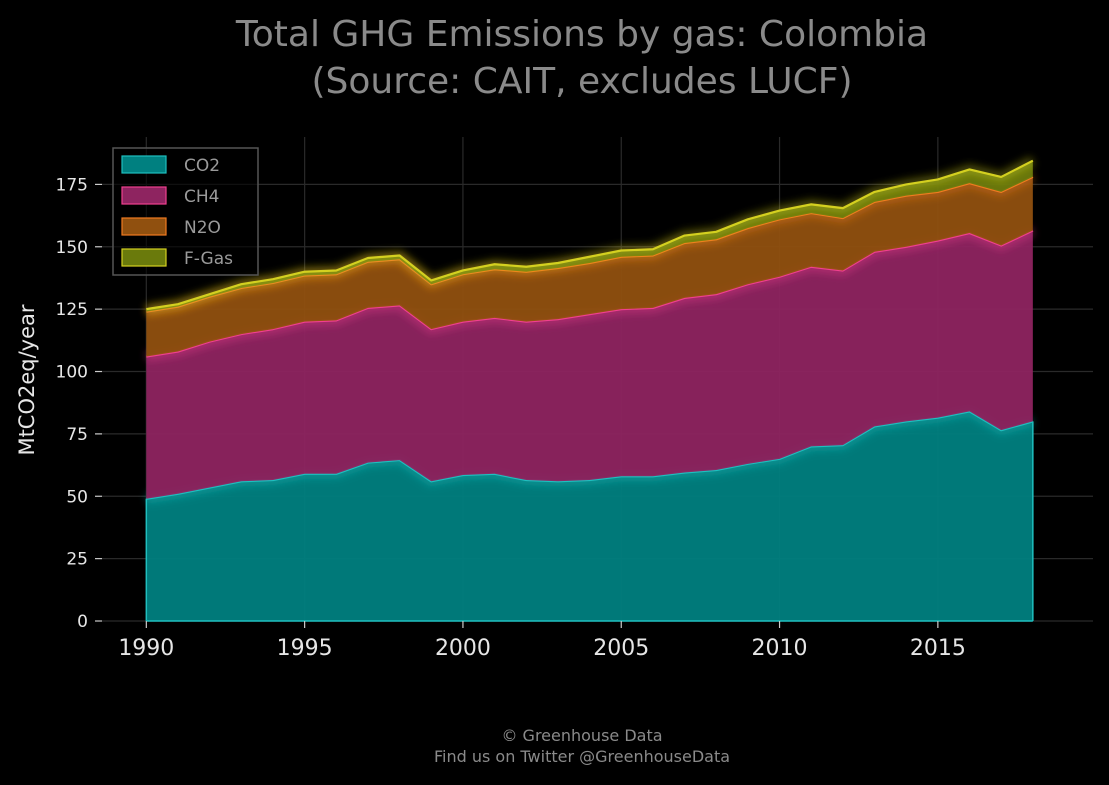  What do you see at coordinates (77, 435) in the screenshot?
I see `y-tick-label: 75` at bounding box center [77, 435].